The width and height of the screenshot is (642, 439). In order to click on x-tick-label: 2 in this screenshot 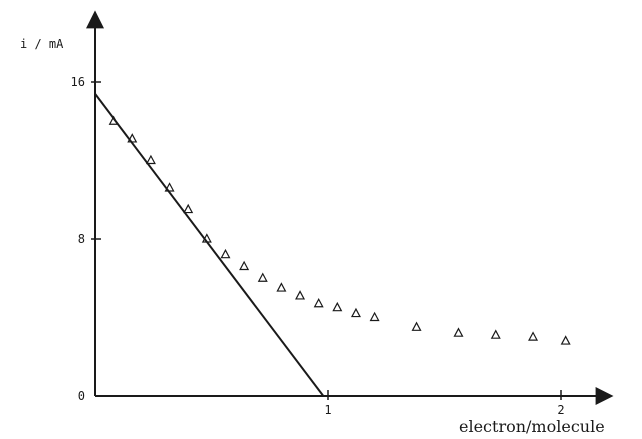, I will do `click(560, 410)`.